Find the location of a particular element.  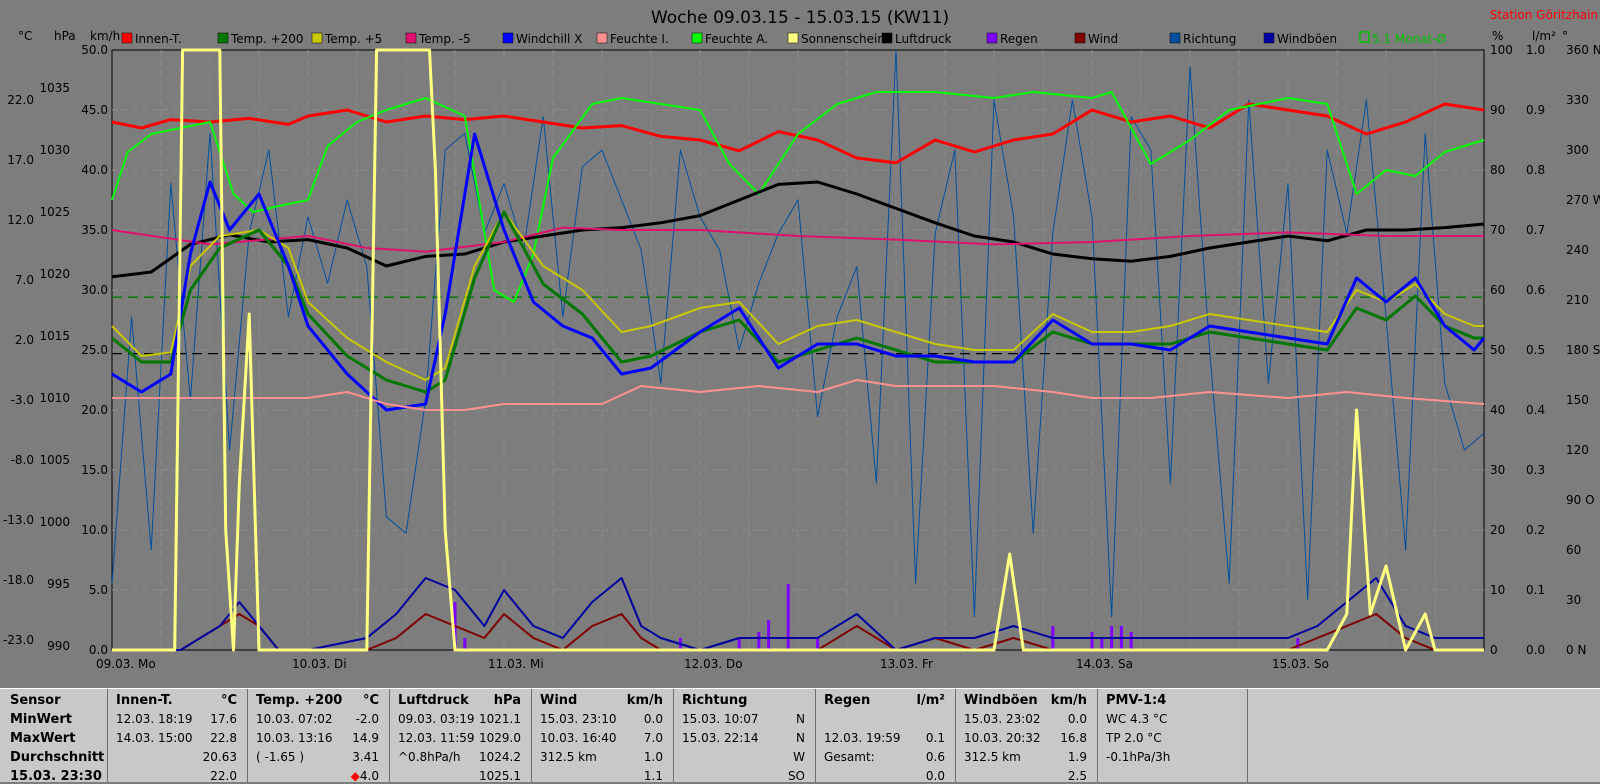

tick-hpa: 1015 is located at coordinates (54, 336).